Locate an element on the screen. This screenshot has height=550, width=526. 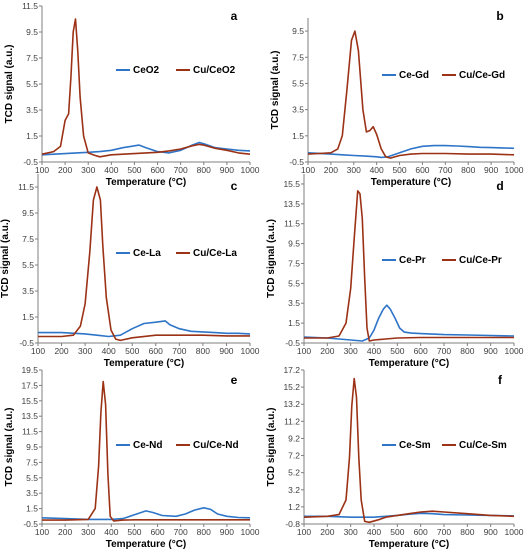
series-line-cu-ceo2 is located at coordinates (146, 88).